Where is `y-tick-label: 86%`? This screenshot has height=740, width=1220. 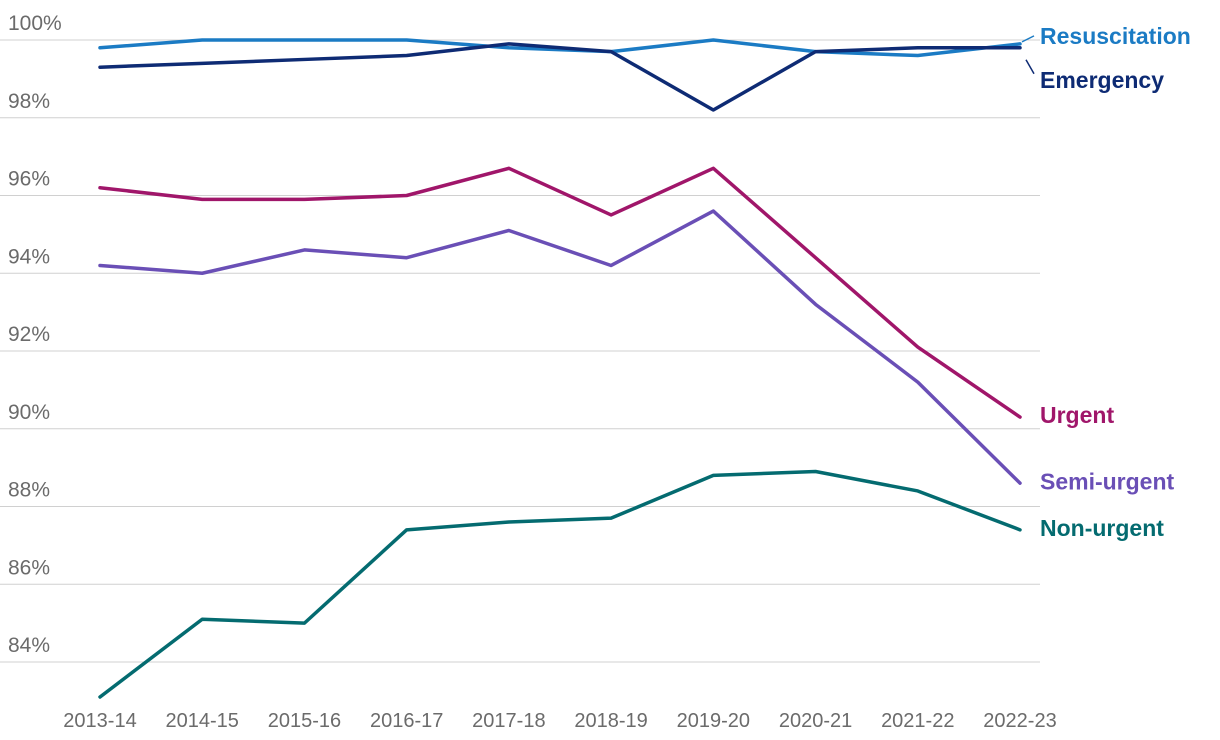
y-tick-label: 86% is located at coordinates (29, 567).